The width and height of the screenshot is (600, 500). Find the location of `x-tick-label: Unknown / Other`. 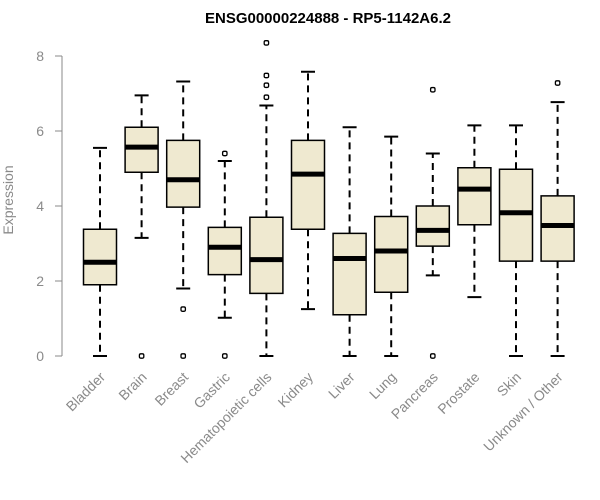

x-tick-label: Unknown / Other is located at coordinates (523, 412).